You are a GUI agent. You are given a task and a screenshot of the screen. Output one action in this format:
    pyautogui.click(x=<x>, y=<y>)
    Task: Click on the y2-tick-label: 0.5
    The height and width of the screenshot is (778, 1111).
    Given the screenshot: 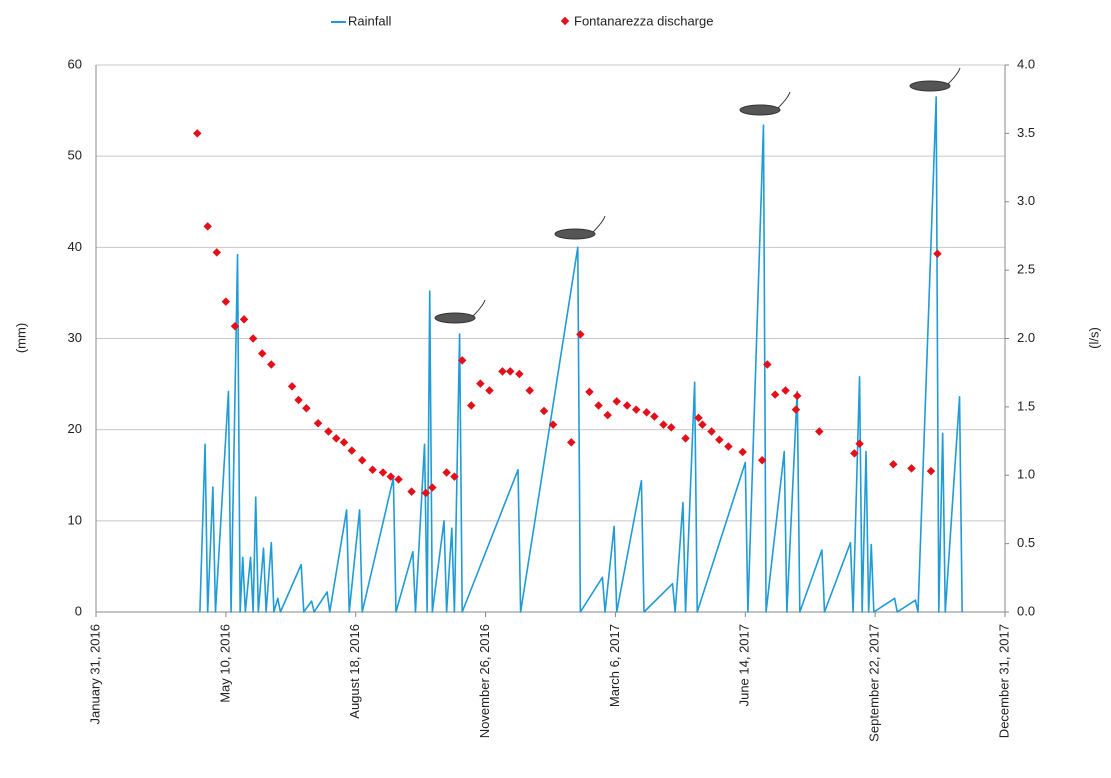 What is the action you would take?
    pyautogui.click(x=1026, y=542)
    